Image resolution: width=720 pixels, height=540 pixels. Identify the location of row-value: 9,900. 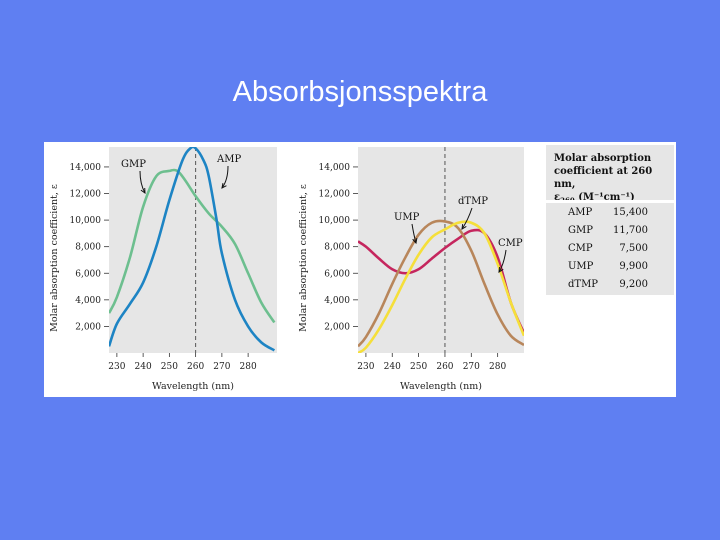
(633, 266).